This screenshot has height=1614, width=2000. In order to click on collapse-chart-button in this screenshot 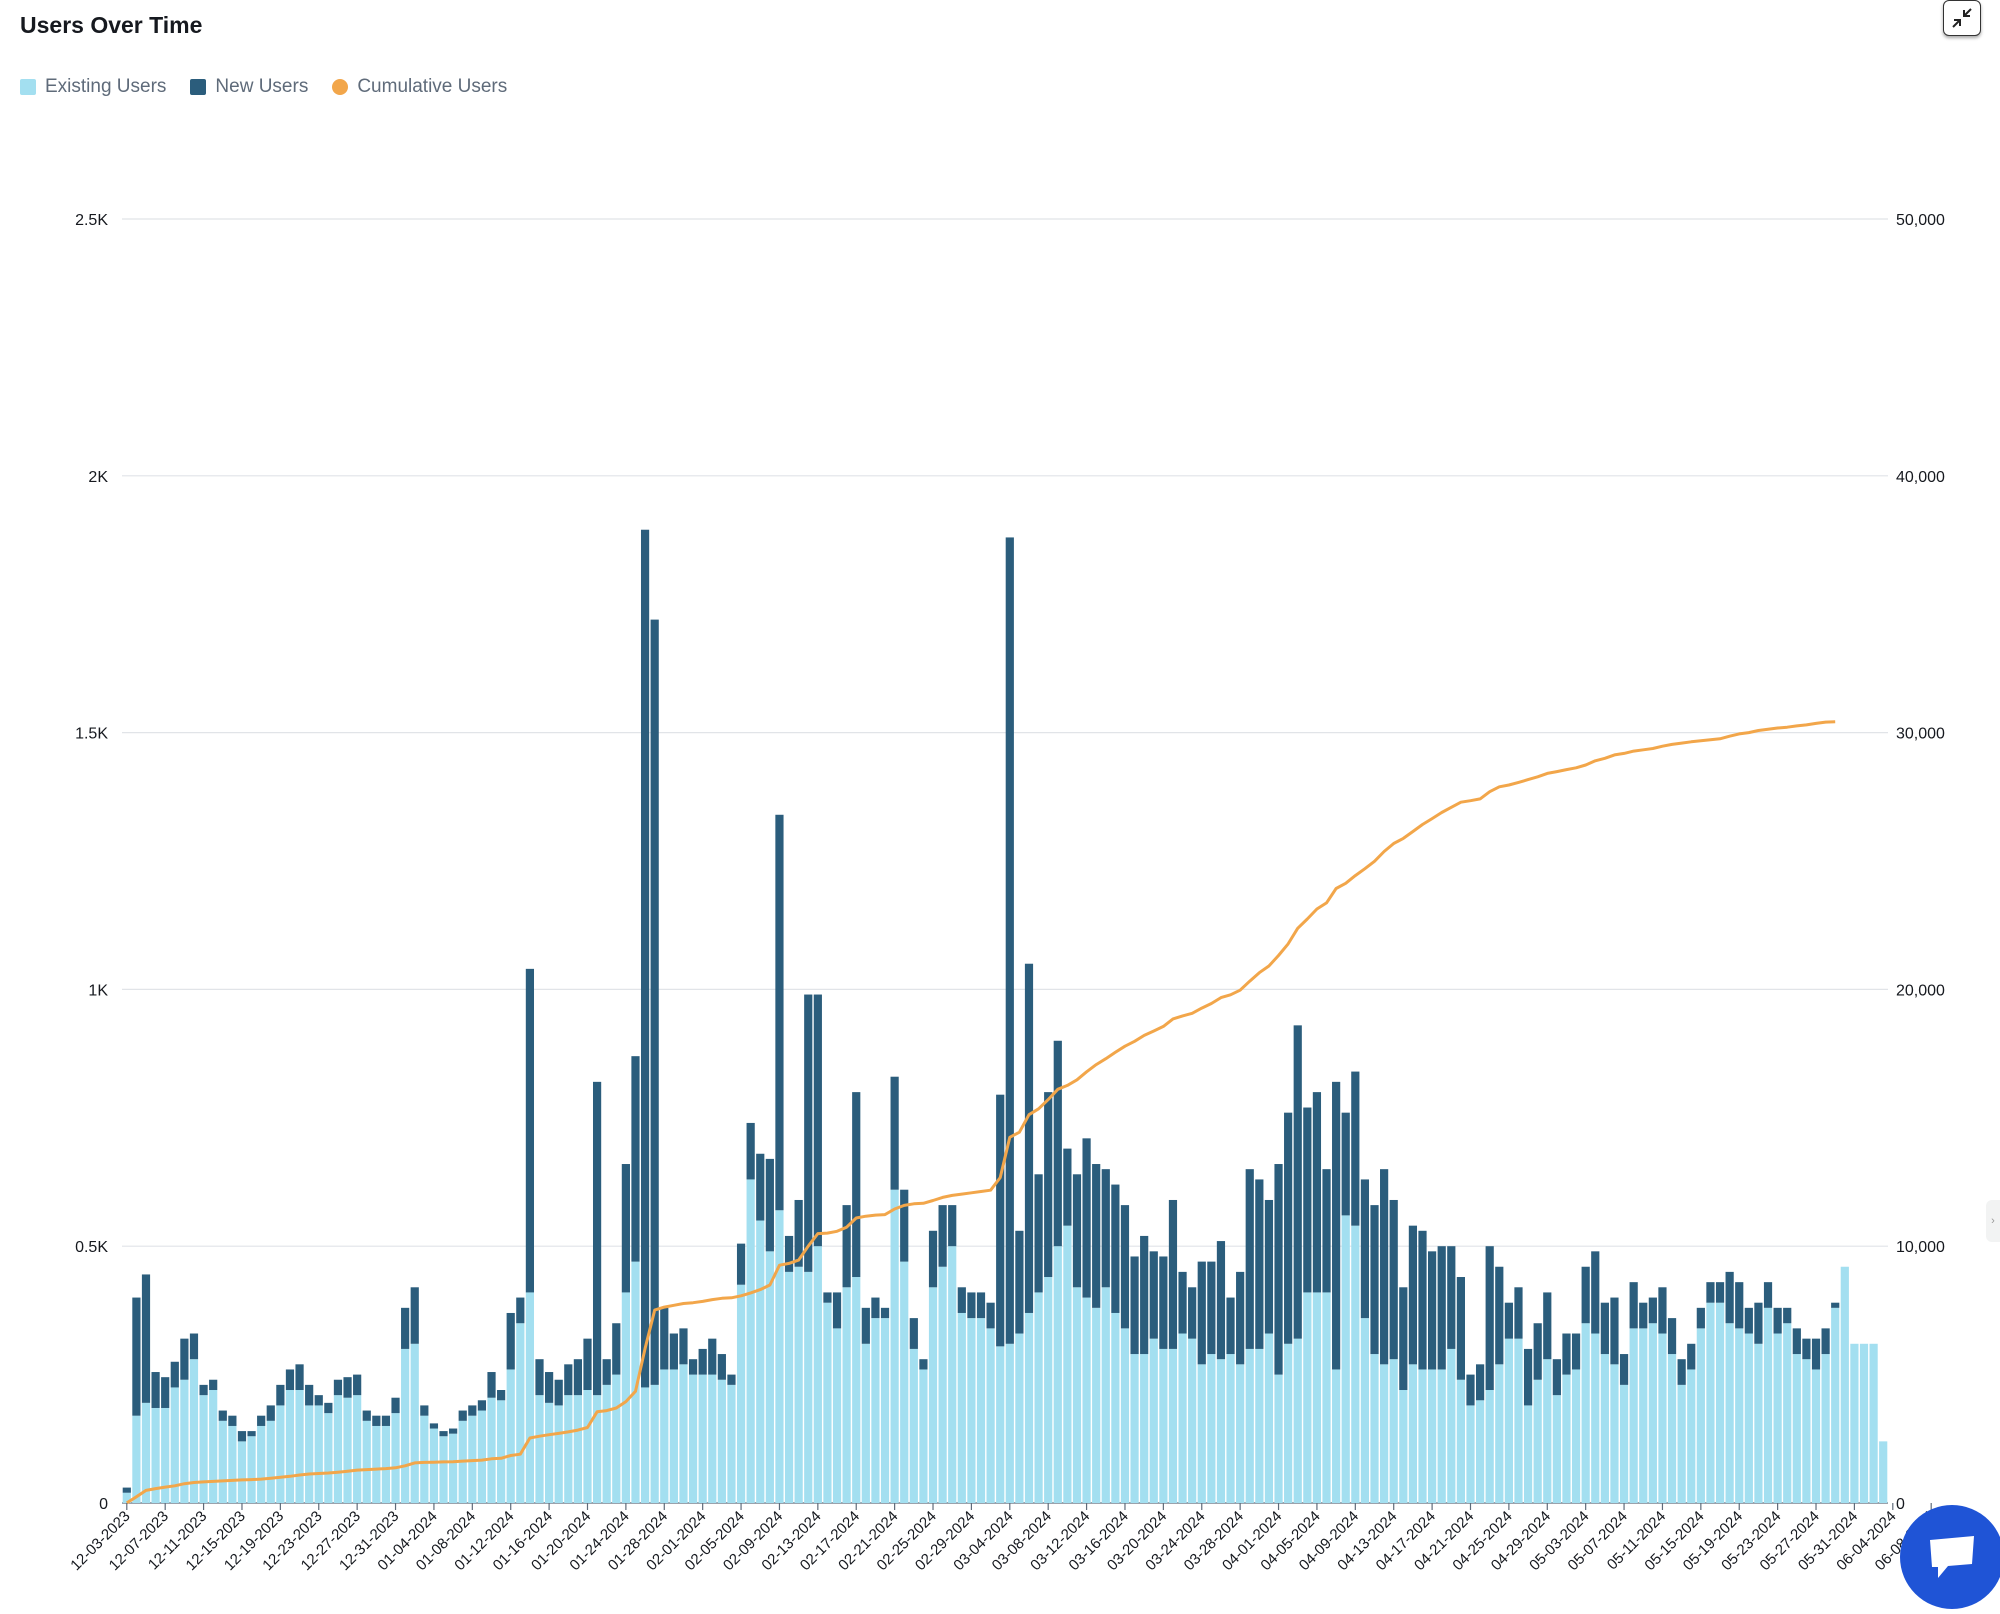, I will do `click(1962, 18)`.